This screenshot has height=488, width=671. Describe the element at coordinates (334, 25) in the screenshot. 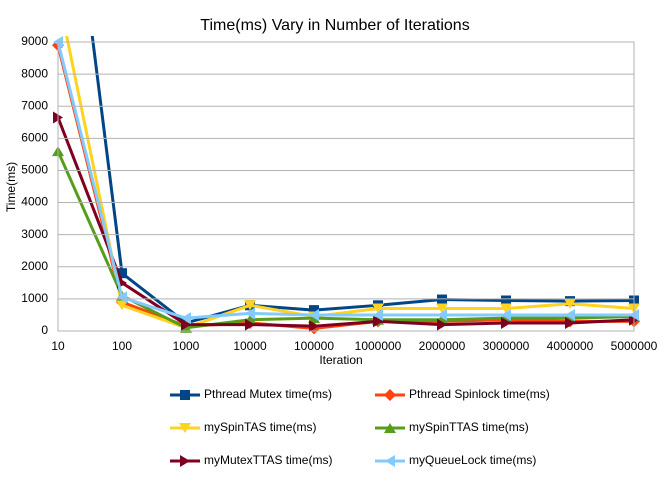

I see `chart-title: Time(ms) Vary in Number of Iterations` at that location.